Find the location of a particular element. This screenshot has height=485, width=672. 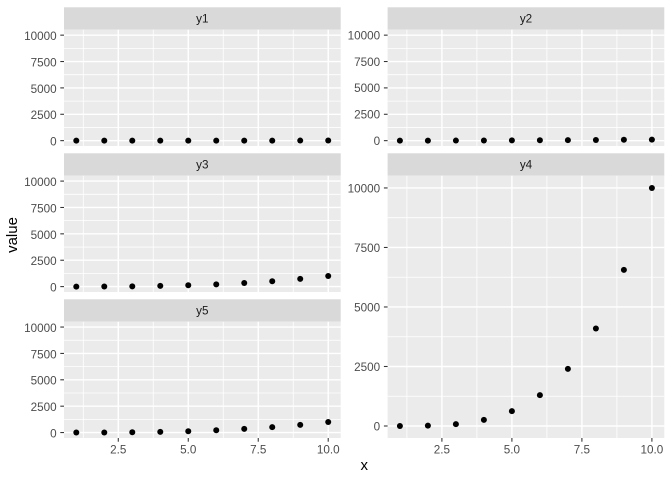

svg-text: y4 is located at coordinates (526, 165).